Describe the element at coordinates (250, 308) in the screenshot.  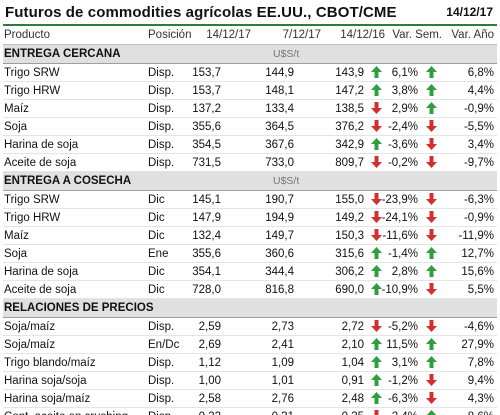
I see `section-header: RELACIONES DE PRECIOS` at that location.